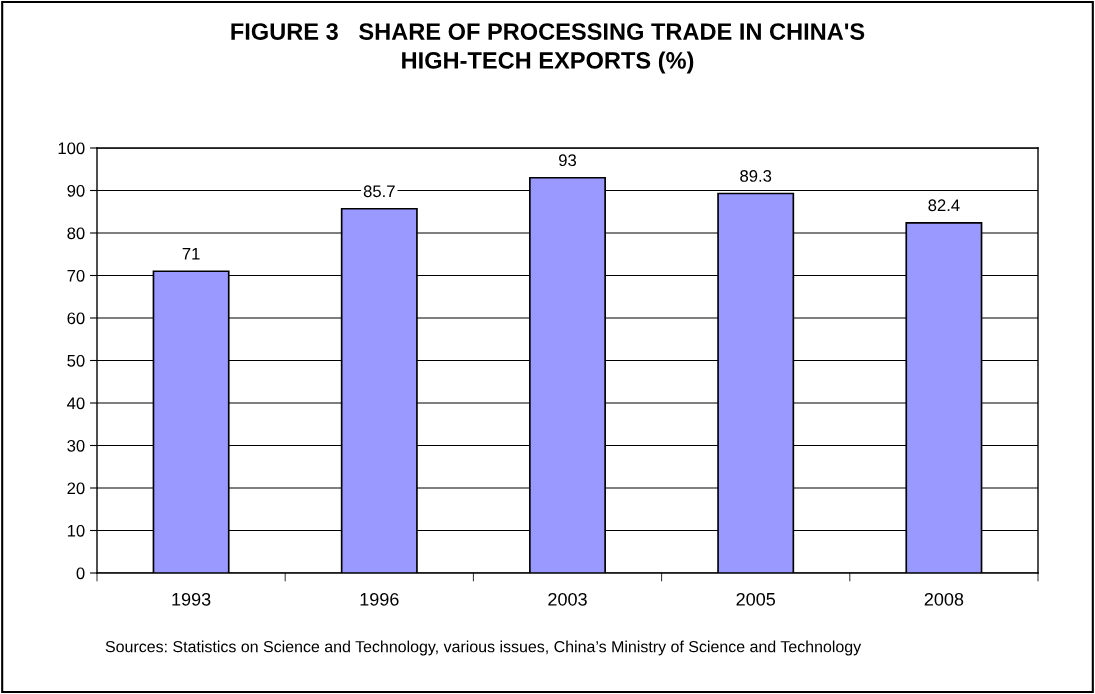 The width and height of the screenshot is (1095, 694). What do you see at coordinates (71, 148) in the screenshot?
I see `y-tick-label: 100` at bounding box center [71, 148].